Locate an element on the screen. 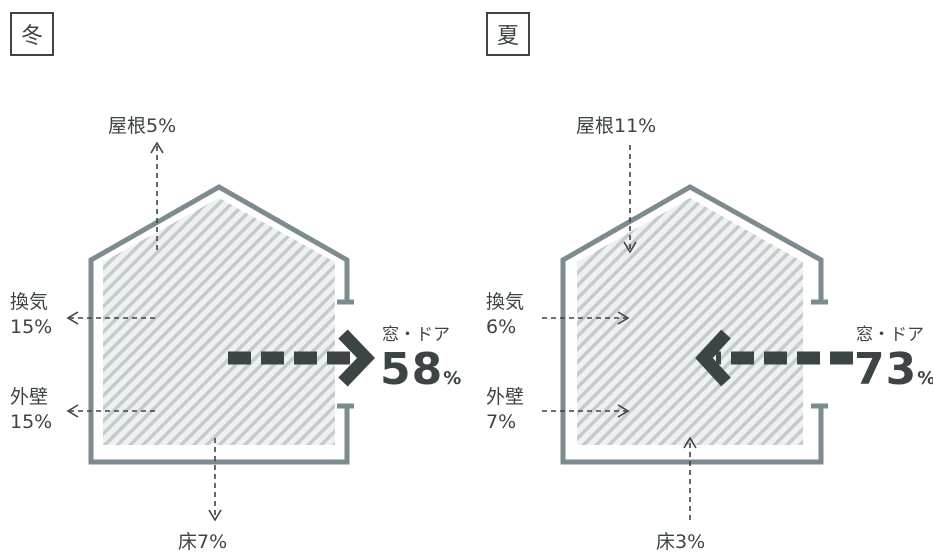 This screenshot has width=933, height=560. winter-wall-value: 15% is located at coordinates (31, 422).